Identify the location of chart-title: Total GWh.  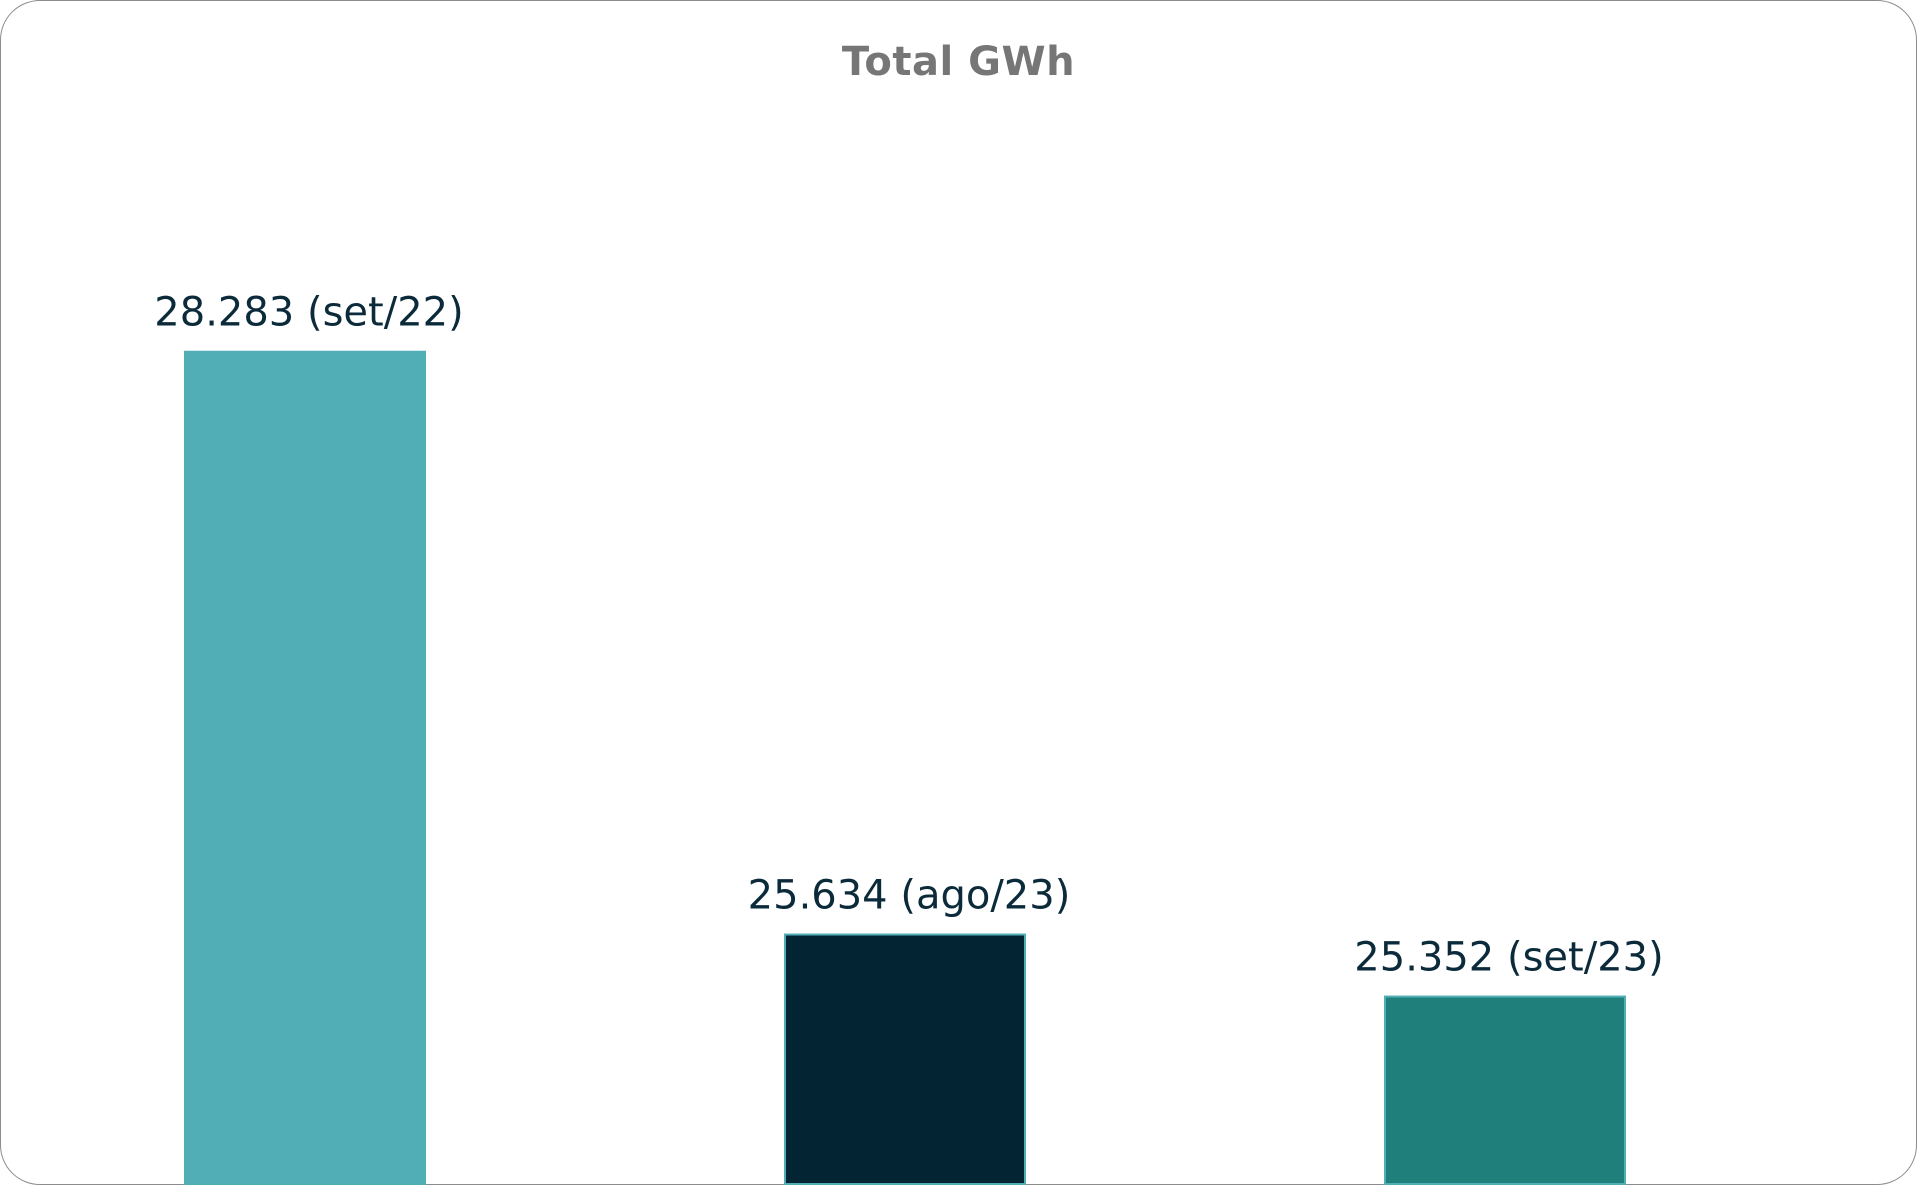
(958, 62).